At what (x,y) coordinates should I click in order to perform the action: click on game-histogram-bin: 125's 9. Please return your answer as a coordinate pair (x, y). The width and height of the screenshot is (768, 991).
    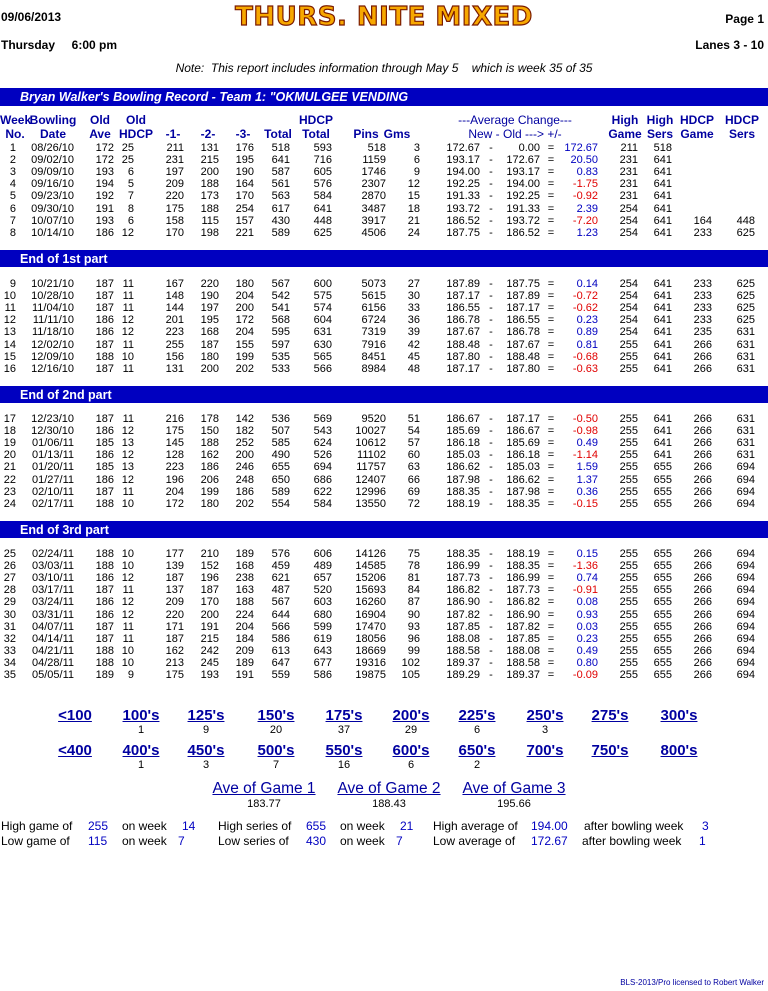
    Looking at the image, I should click on (206, 722).